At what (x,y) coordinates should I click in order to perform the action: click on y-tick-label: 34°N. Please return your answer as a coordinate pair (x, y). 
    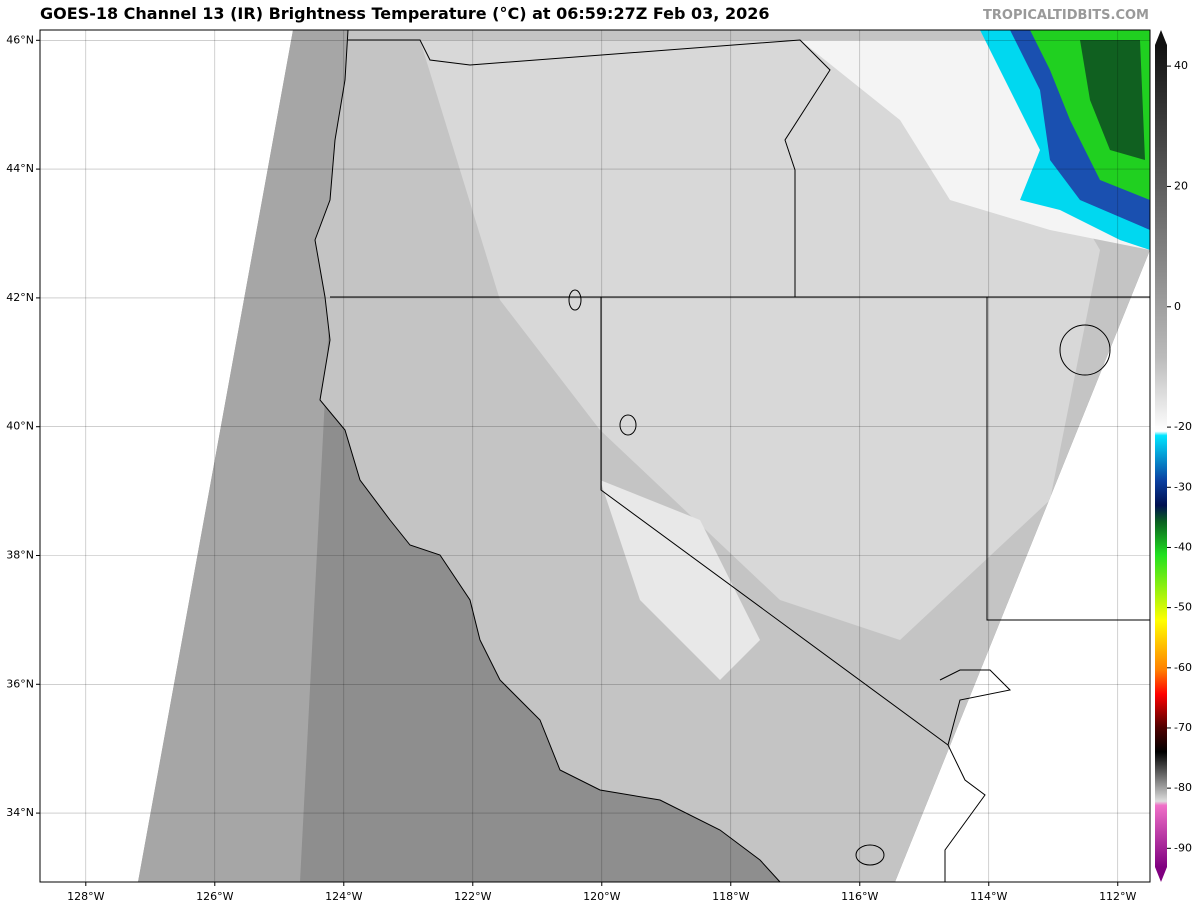
    Looking at the image, I should click on (20, 812).